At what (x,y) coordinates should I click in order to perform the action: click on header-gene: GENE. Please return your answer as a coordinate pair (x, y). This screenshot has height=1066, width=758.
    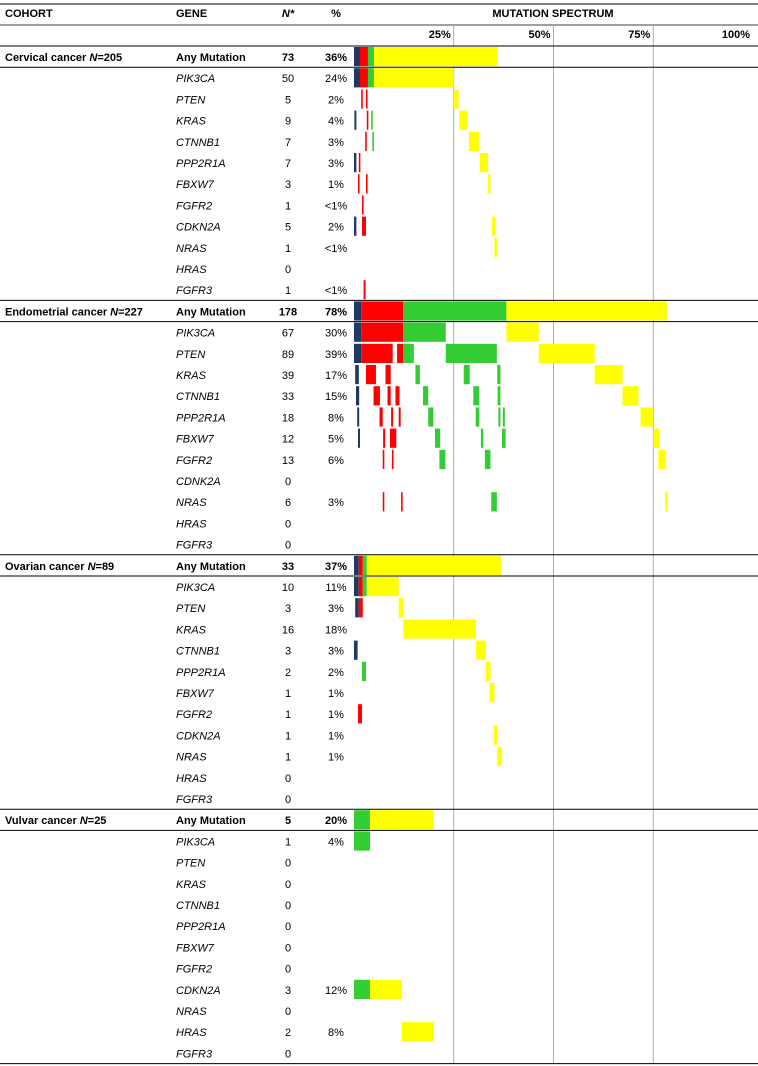
    Looking at the image, I should click on (191, 14).